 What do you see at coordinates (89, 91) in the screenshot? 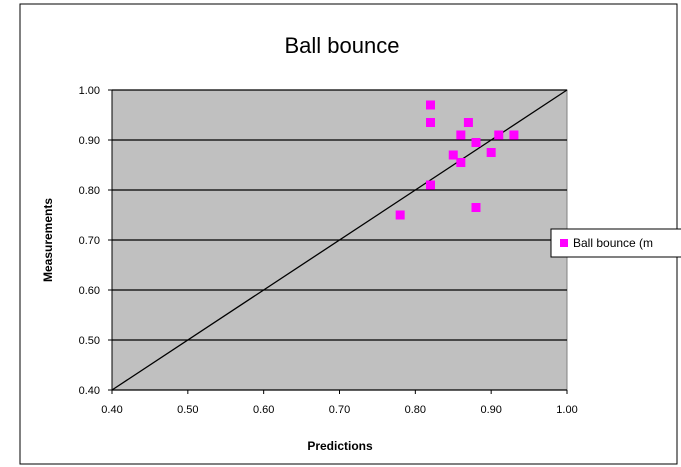
I see `y-tick-label: 1.00` at bounding box center [89, 91].